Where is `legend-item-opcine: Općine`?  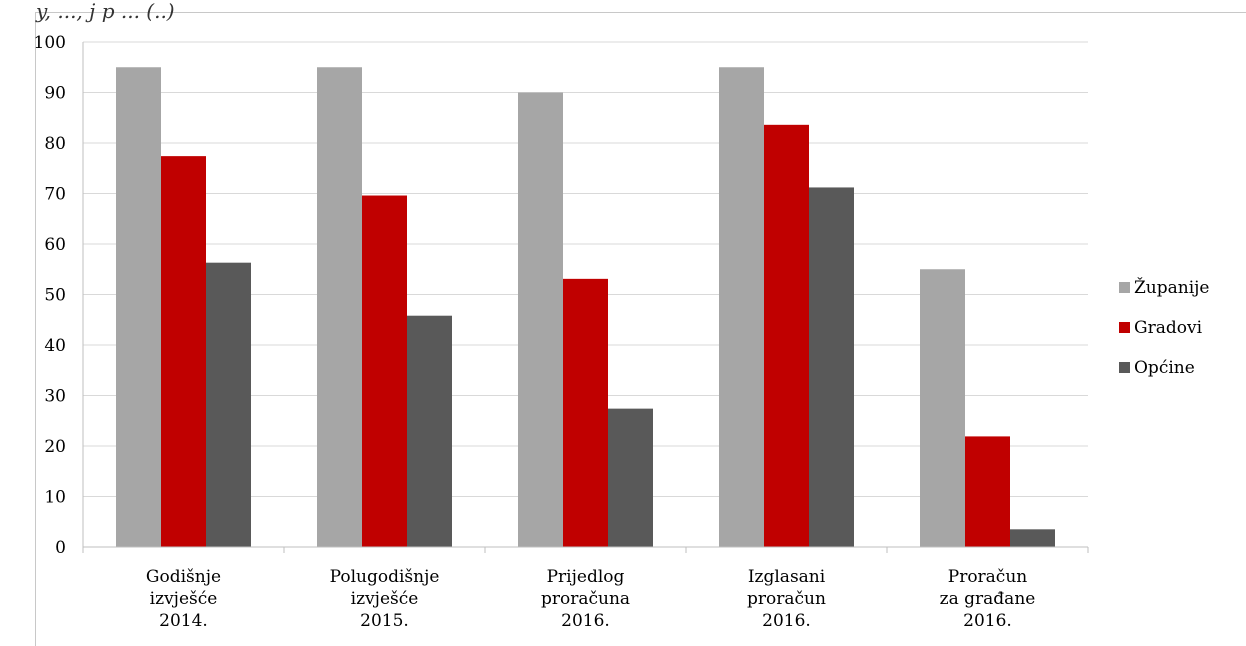
legend-item-opcine: Općine is located at coordinates (1164, 367).